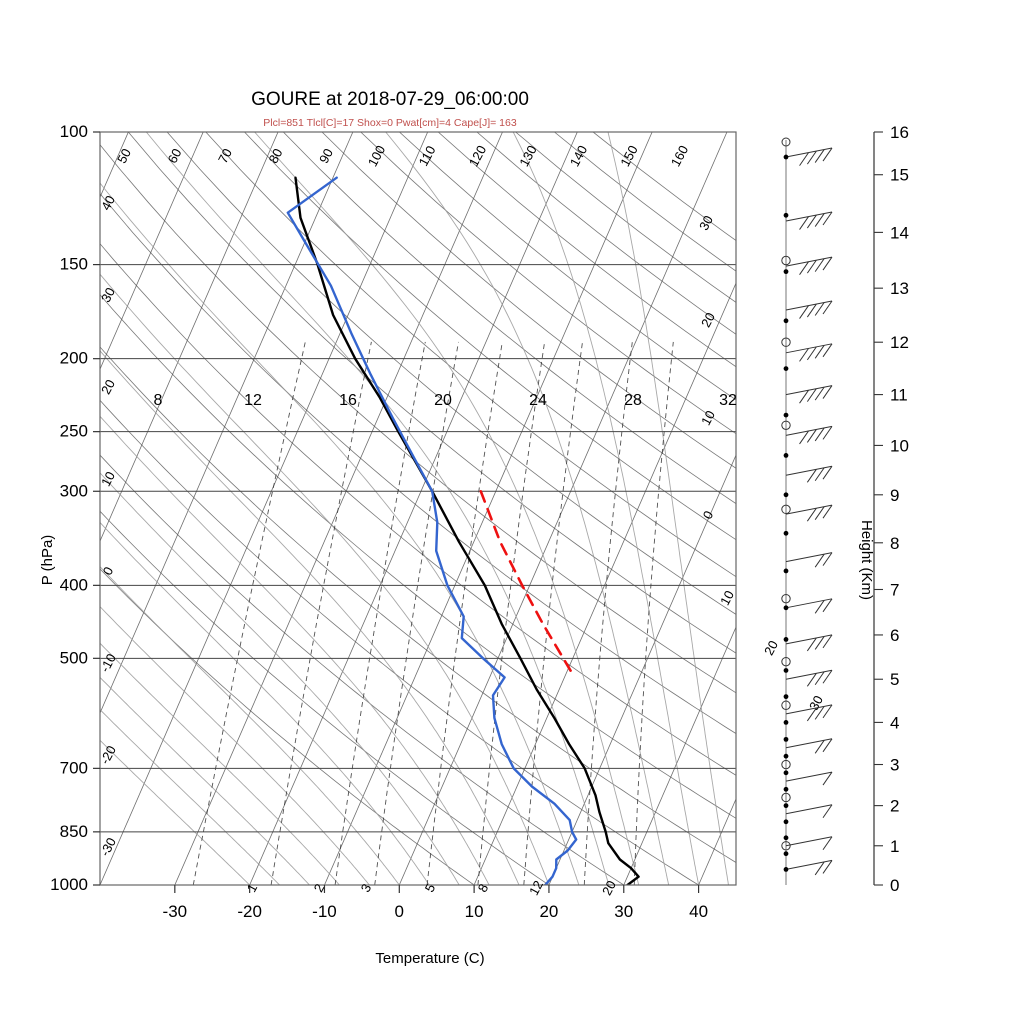 Image resolution: width=1024 pixels, height=1024 pixels. What do you see at coordinates (894, 495) in the screenshot?
I see `height-tick-label: 9` at bounding box center [894, 495].